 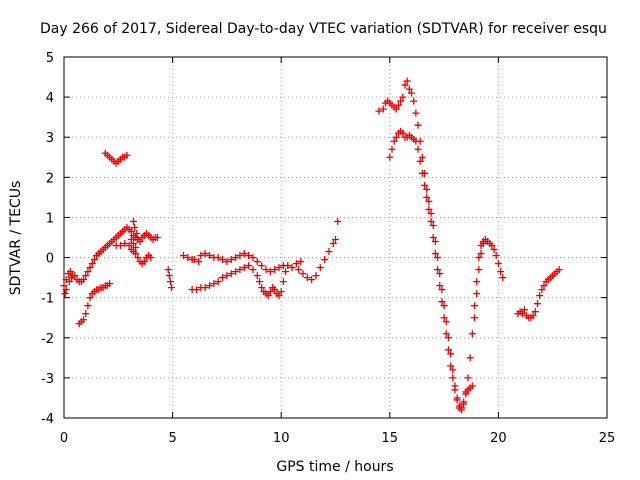 I want to click on x-tick-label: 5, so click(x=172, y=438).